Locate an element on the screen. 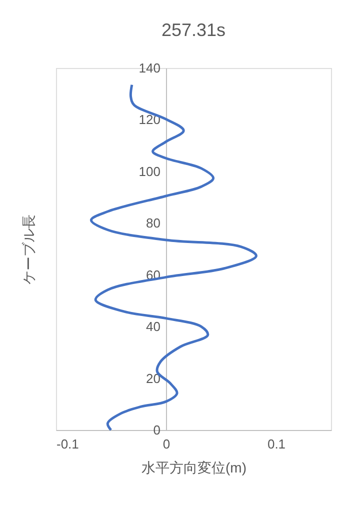  y-tick-label: 0 is located at coordinates (156, 430).